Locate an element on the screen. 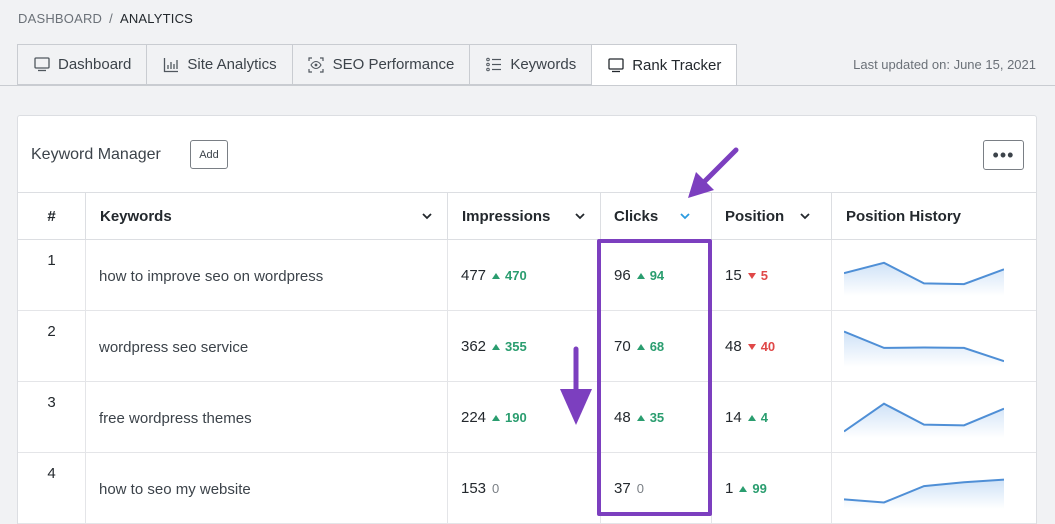 This screenshot has width=1055, height=524. clicks-column-highlight is located at coordinates (654, 377).